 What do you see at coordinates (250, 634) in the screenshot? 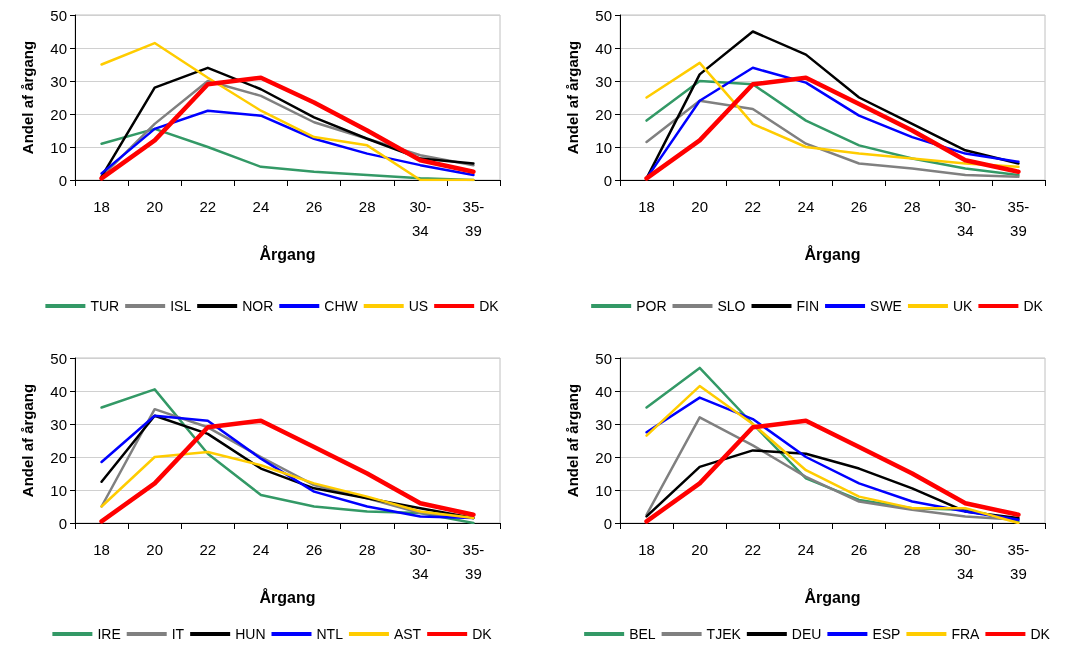
I see `legend-label: HUN` at bounding box center [250, 634].